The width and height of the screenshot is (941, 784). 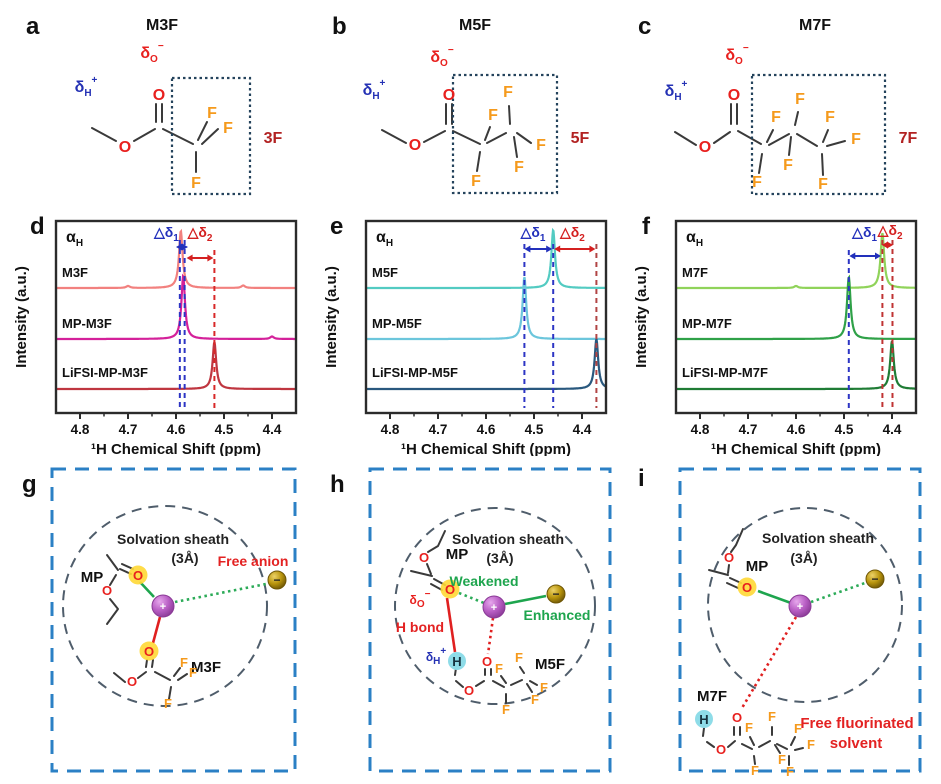 What do you see at coordinates (385, 272) in the screenshot?
I see `series-label: M5F` at bounding box center [385, 272].